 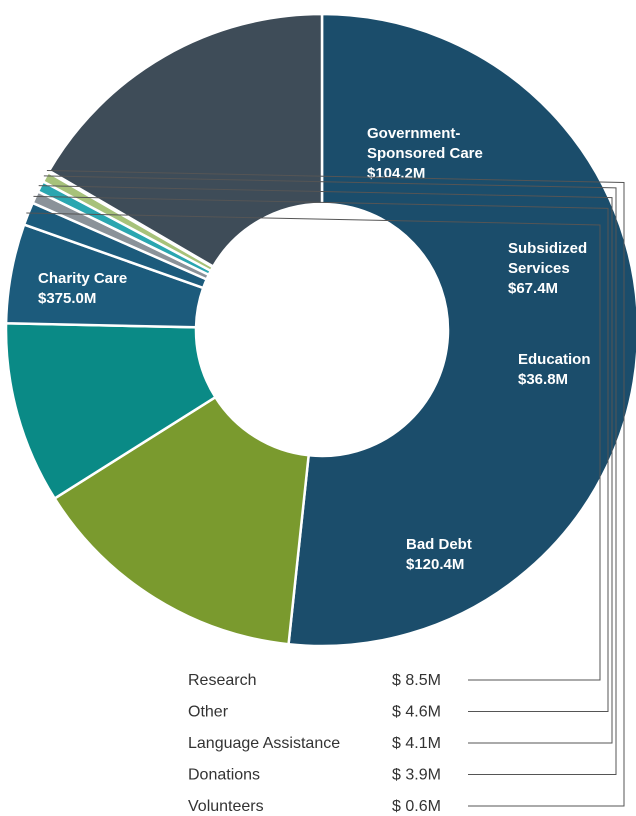 I want to click on legend-value-language-assistance: $ 4.1M, so click(x=416, y=743).